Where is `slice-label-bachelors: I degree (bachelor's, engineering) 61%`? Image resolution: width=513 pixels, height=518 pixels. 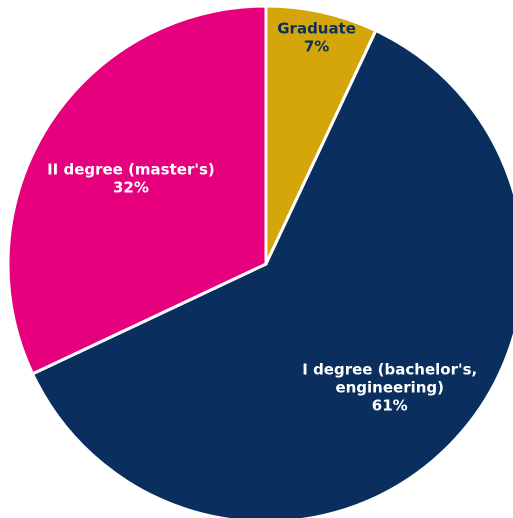
slice-label-bachelors: I degree (bachelor's, engineering) 61% is located at coordinates (389, 388).